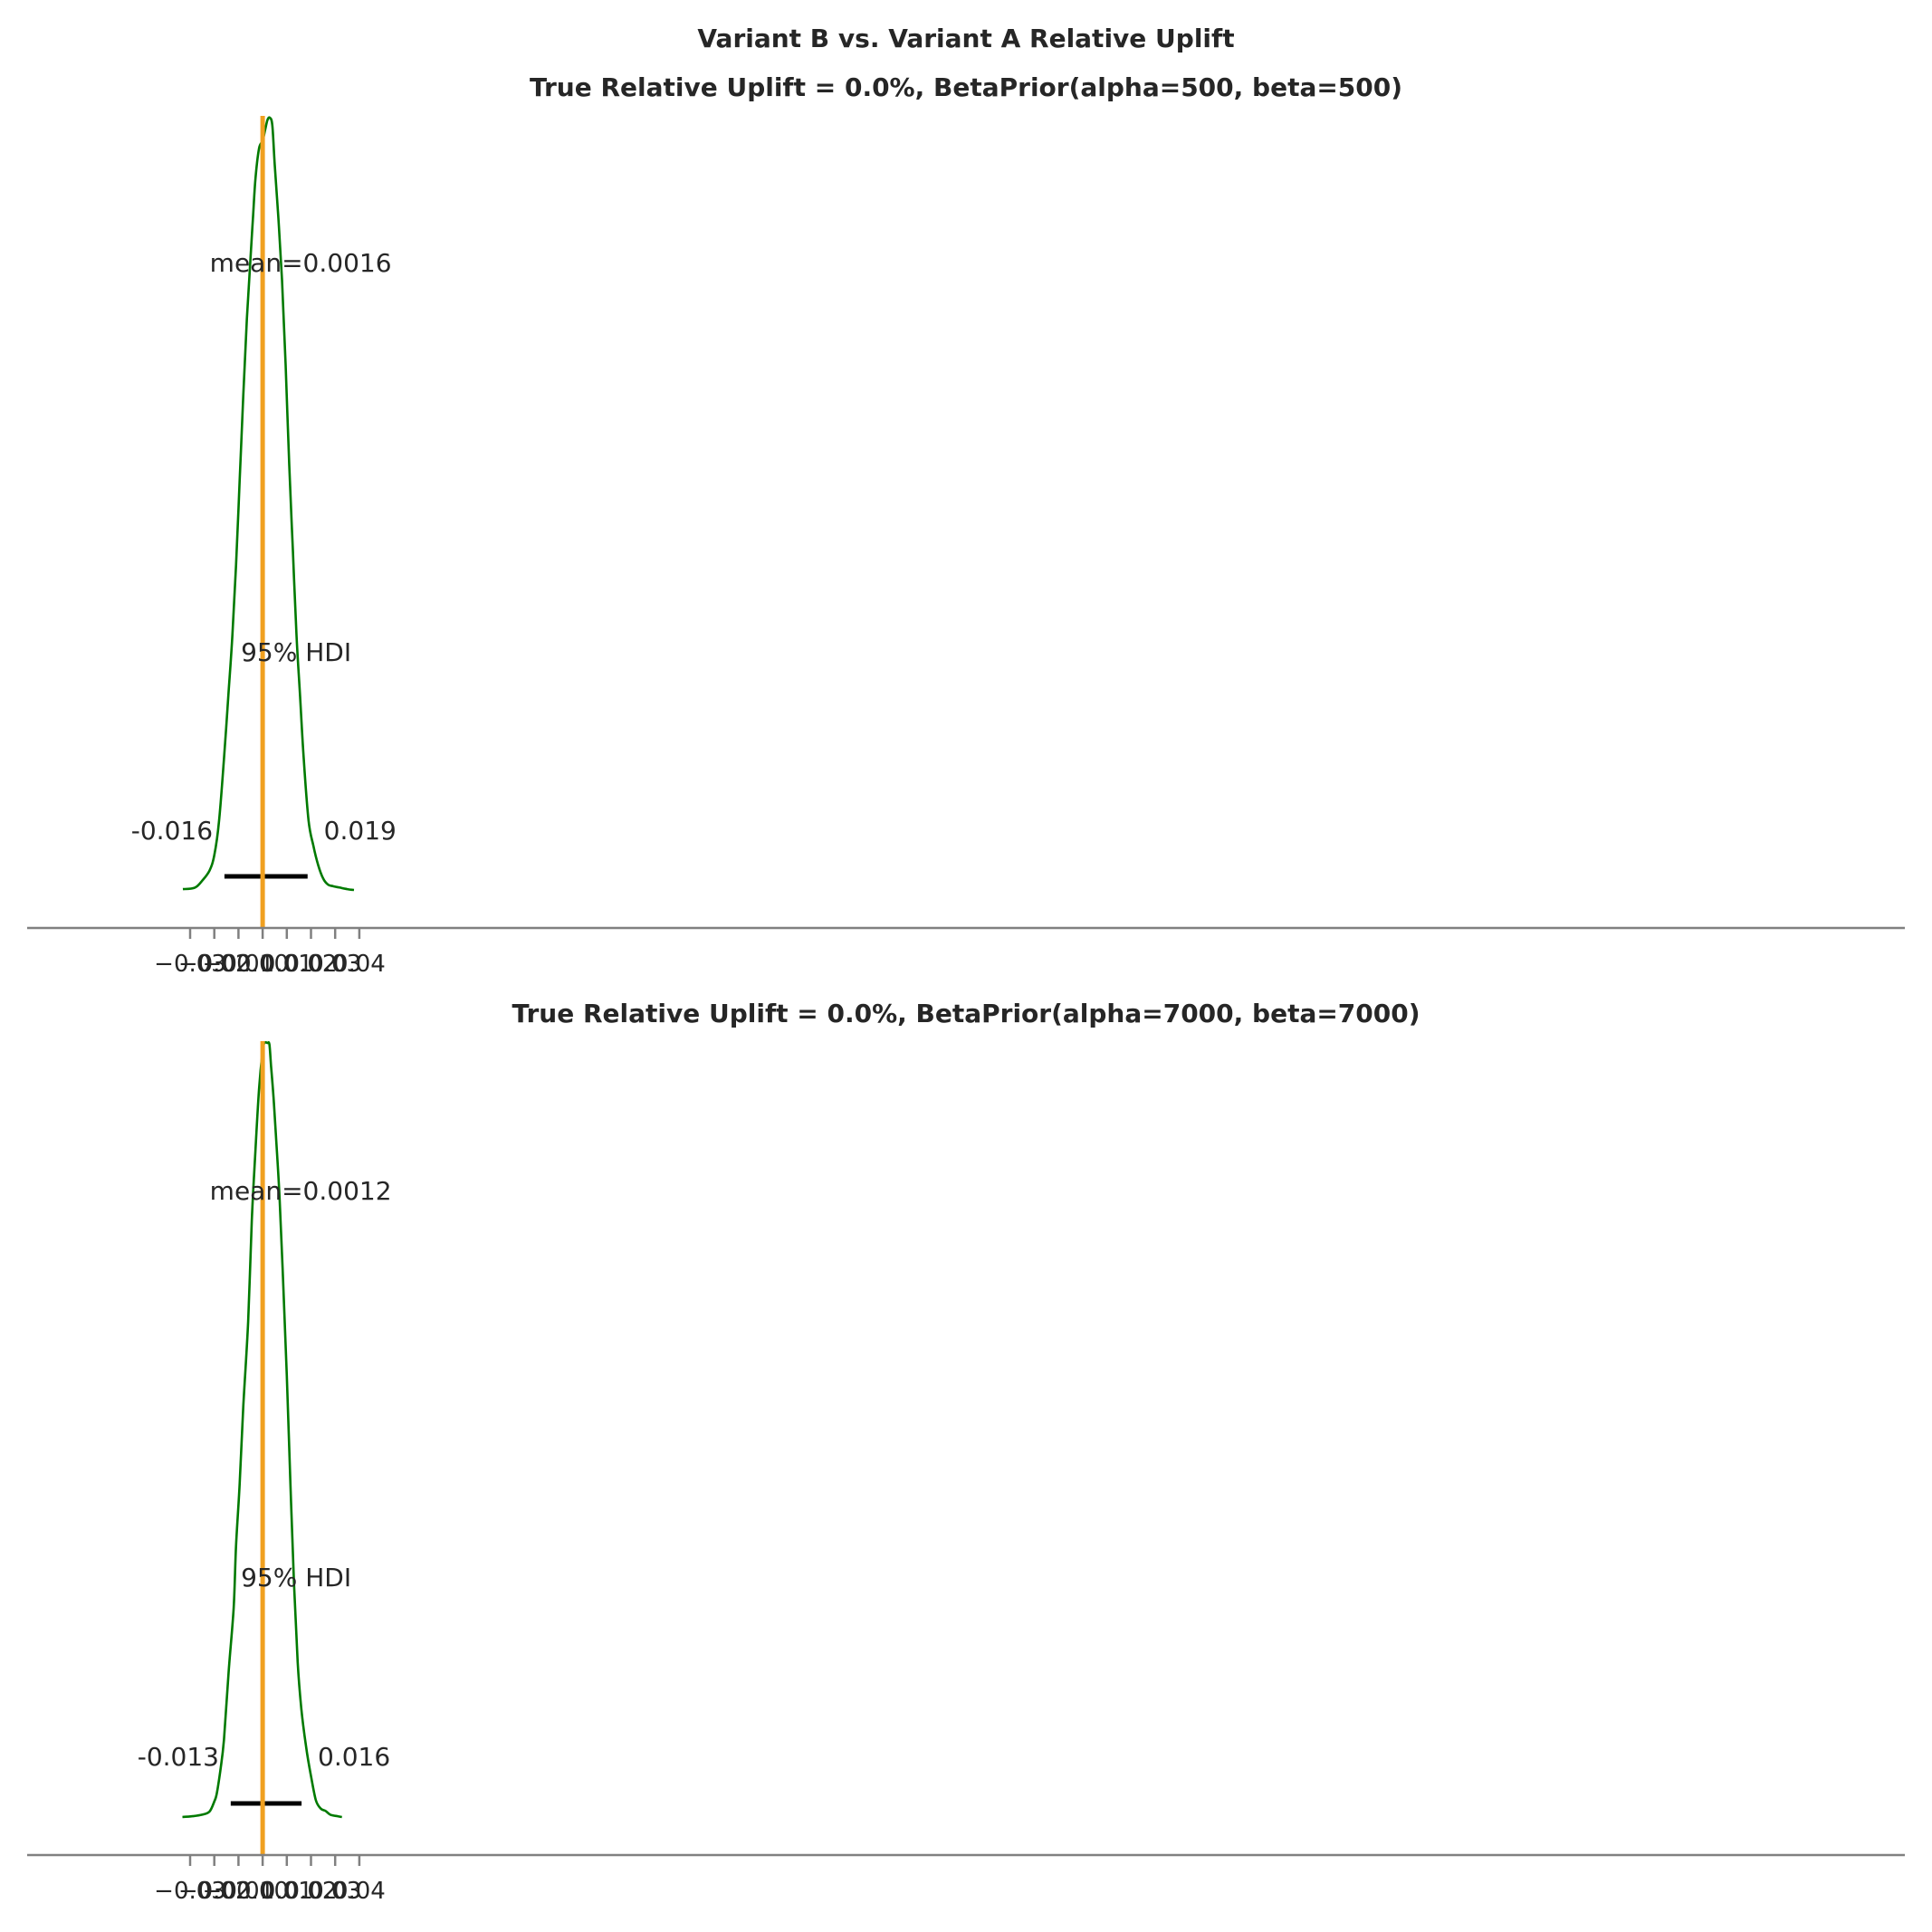 This screenshot has height=1932, width=1932. I want to click on label-layer: mean=0.0016 95% HDI -0.016 0.019, so click(264, 547).